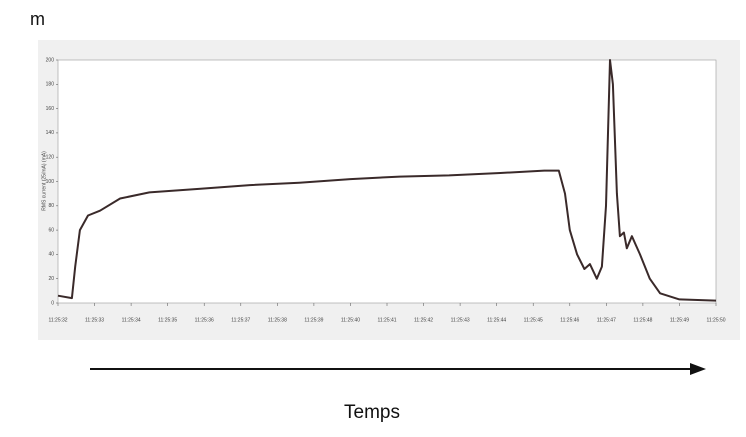  I want to click on x-tick-label: 11:25:46, so click(569, 320).